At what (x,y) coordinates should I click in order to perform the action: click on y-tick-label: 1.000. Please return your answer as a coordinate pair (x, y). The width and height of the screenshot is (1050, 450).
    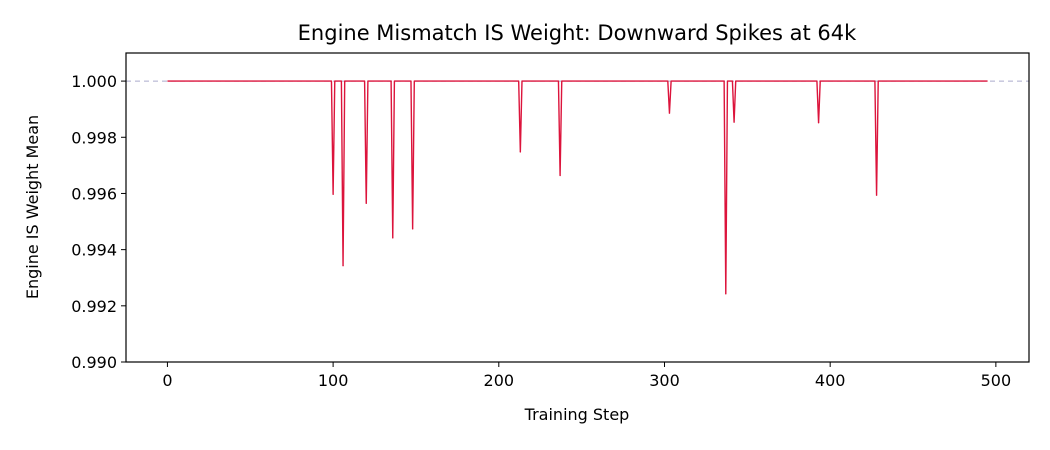
    Looking at the image, I should click on (94, 81).